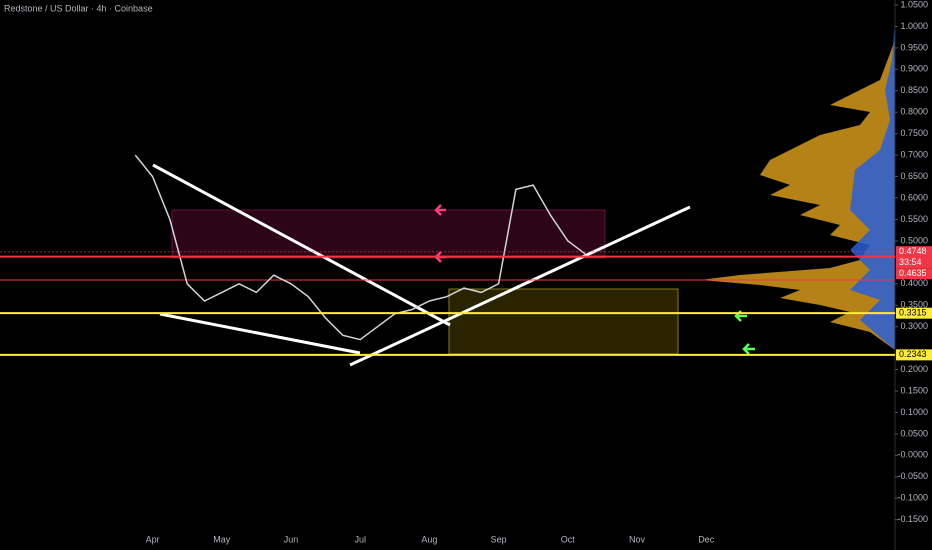 Image resolution: width=932 pixels, height=550 pixels. What do you see at coordinates (912, 519) in the screenshot?
I see `y-tick-label: -0.1500` at bounding box center [912, 519].